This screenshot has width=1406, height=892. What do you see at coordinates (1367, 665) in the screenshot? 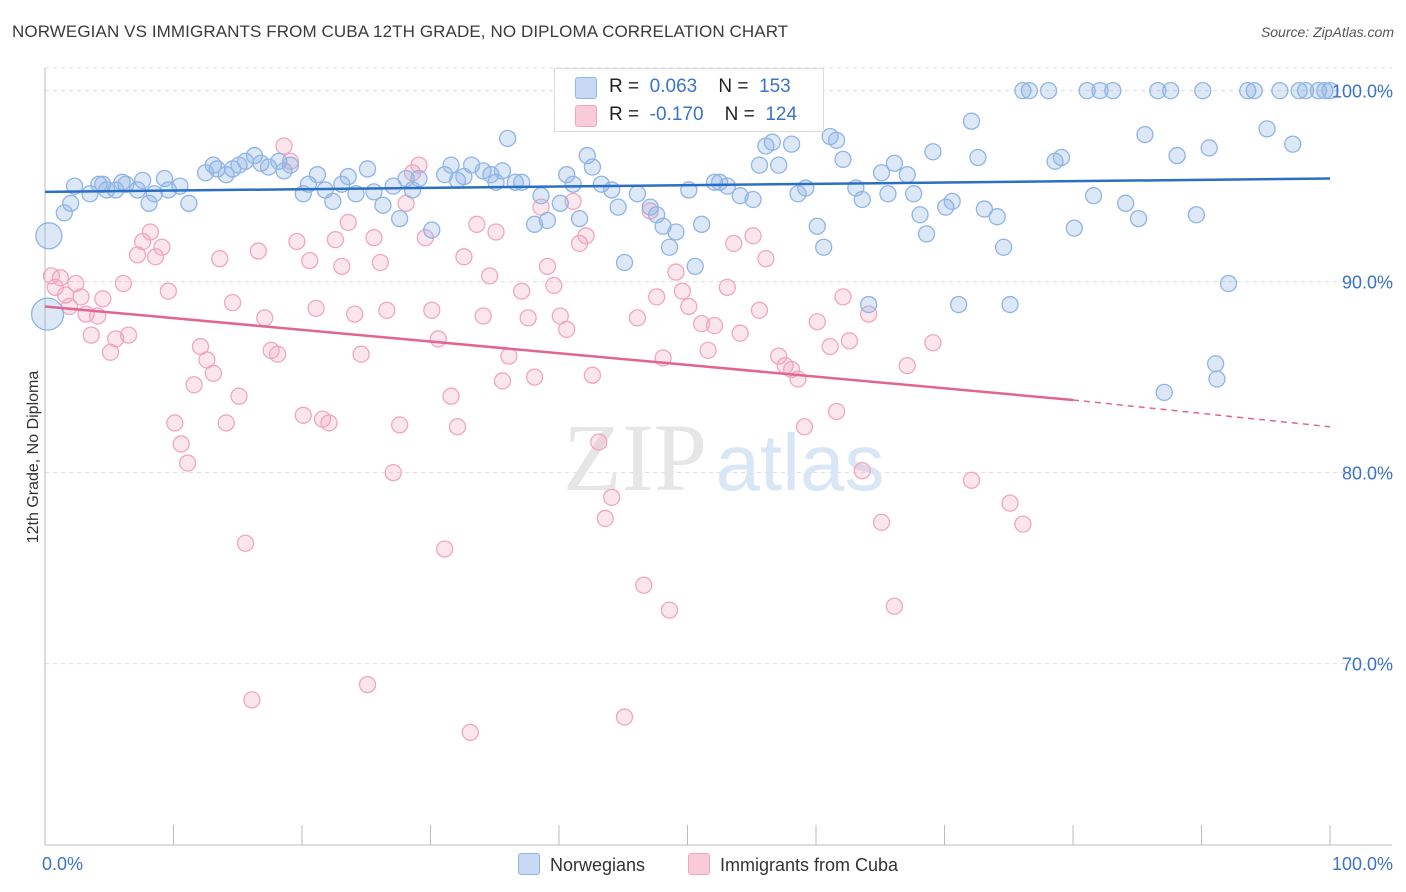
I see `y-tick-label: 70.0%` at bounding box center [1367, 665].